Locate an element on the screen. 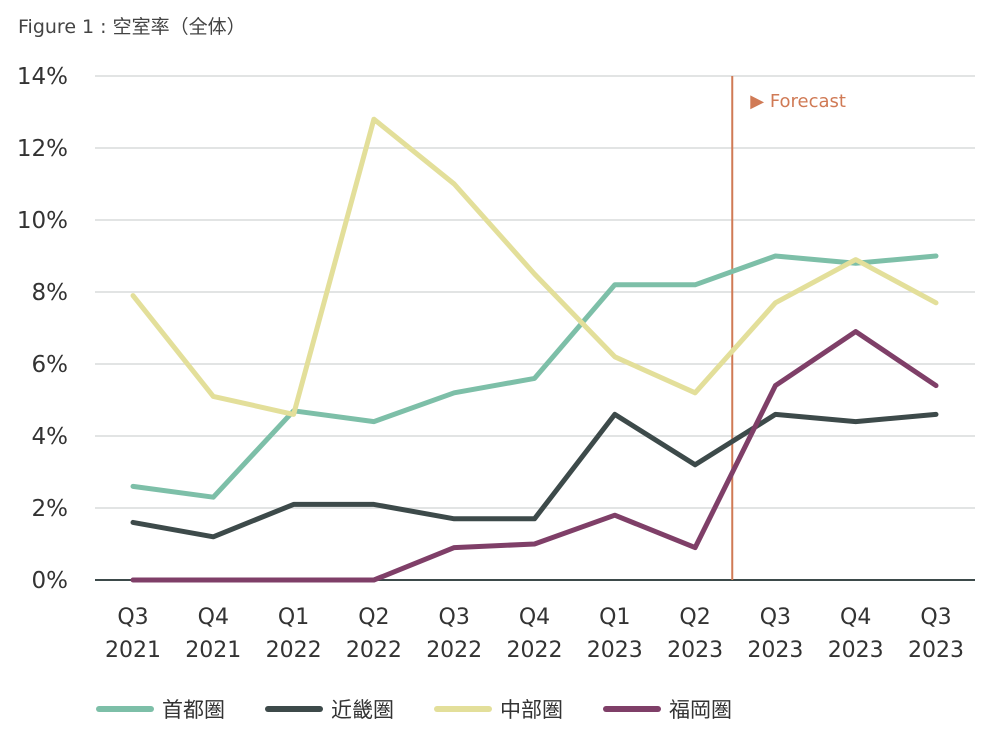  legend-label: 首都圏 is located at coordinates (193, 710).